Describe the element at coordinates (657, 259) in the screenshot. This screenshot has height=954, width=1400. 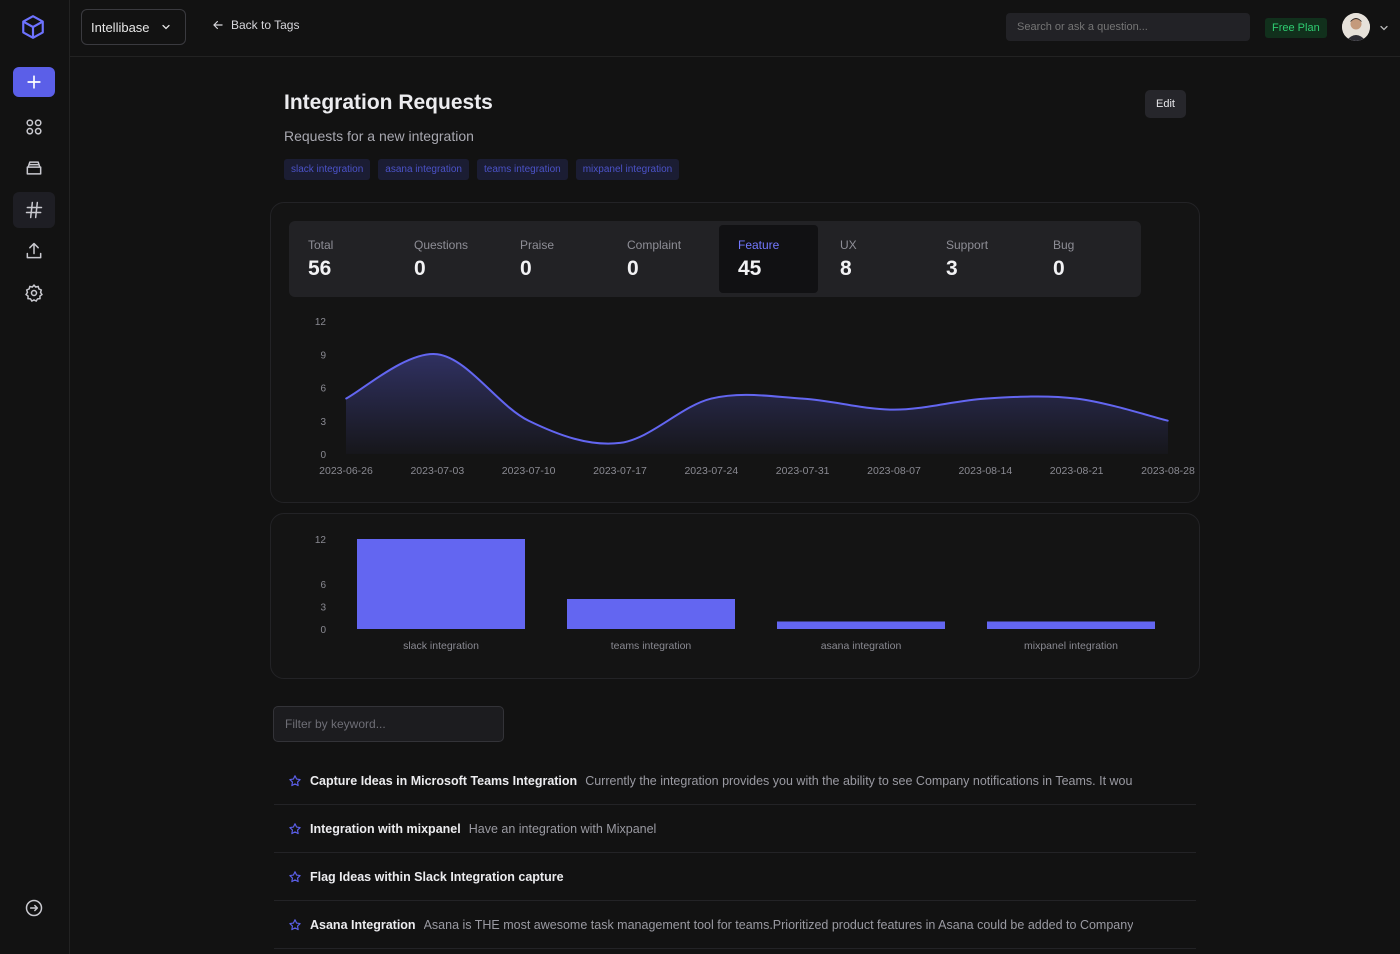
I see `stat-complaint: Complaint 0` at that location.